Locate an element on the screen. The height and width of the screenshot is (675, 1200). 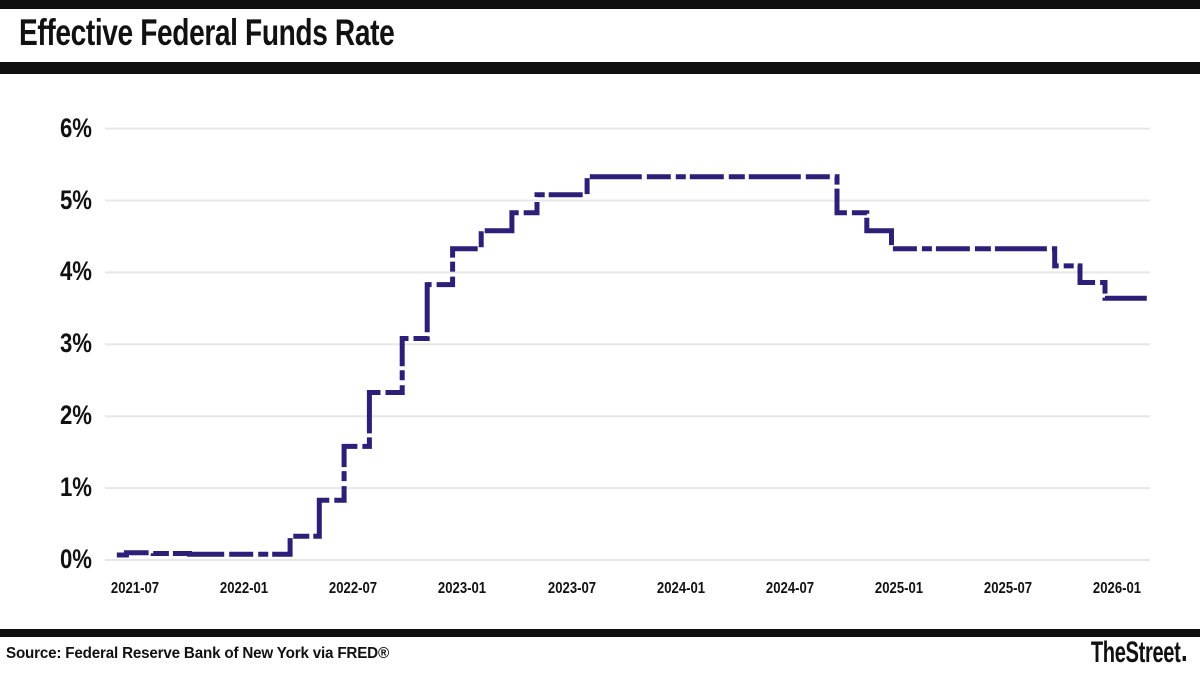
y-tick-label: 3% is located at coordinates (75, 343).